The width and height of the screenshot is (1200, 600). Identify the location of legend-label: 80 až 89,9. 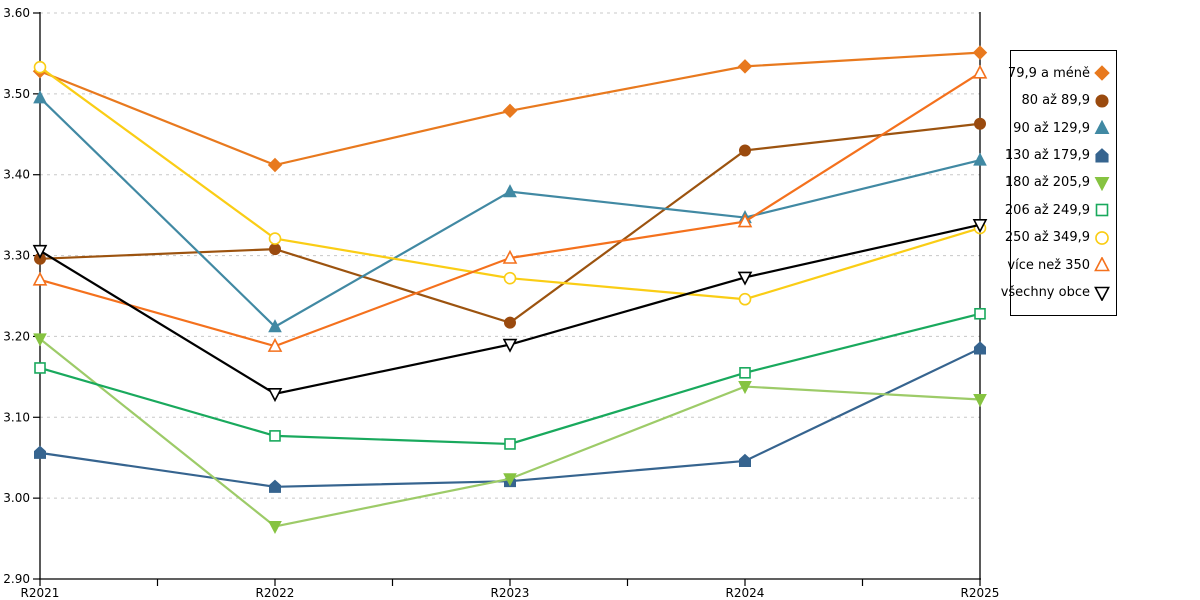
(1055, 101).